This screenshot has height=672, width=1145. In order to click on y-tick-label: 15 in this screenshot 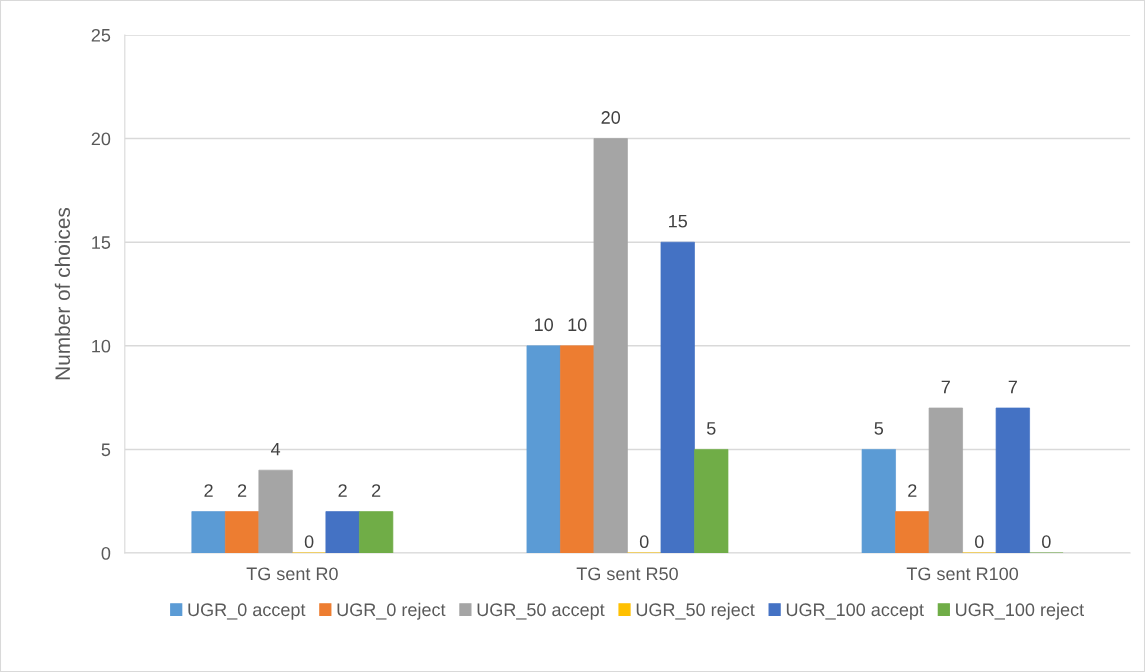, I will do `click(101, 242)`.